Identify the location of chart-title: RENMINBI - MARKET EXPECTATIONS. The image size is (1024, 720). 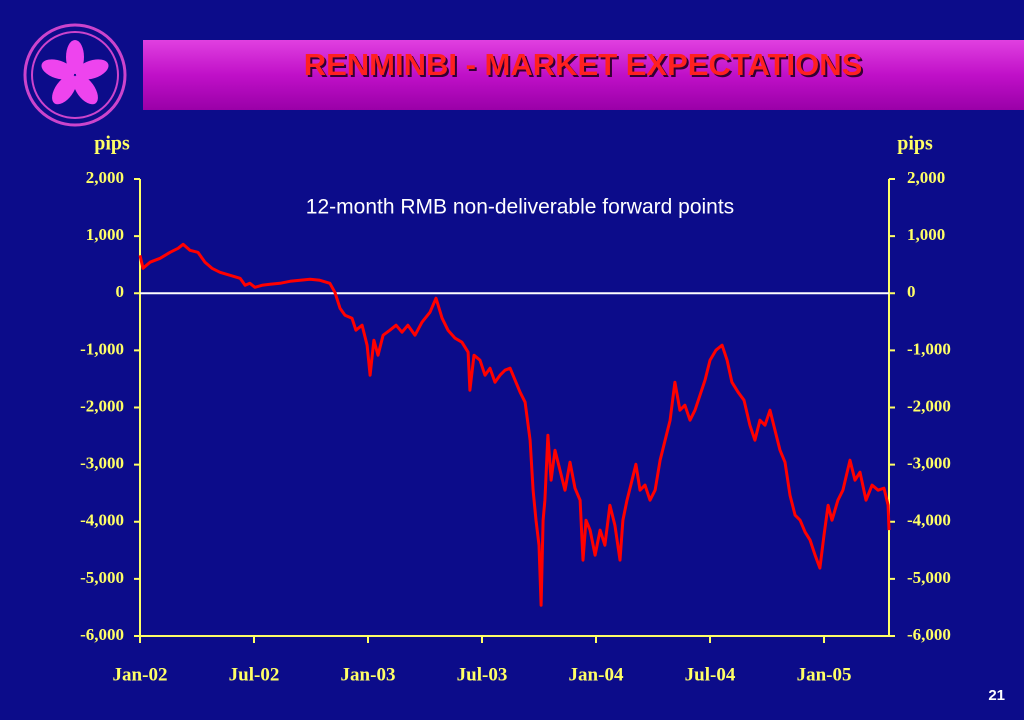
(583, 64).